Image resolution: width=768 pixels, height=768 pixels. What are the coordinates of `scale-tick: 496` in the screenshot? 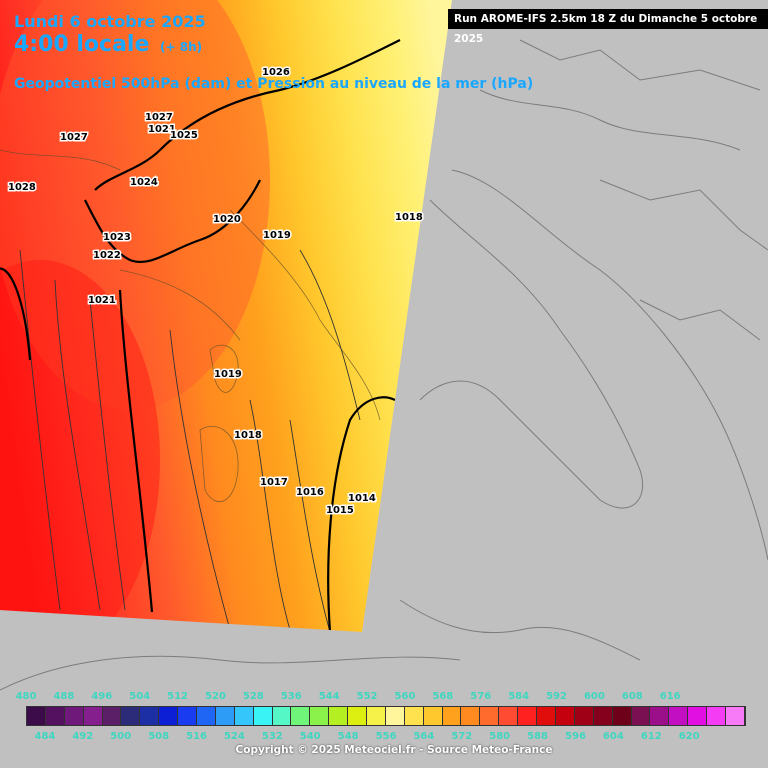 It's located at (102, 696).